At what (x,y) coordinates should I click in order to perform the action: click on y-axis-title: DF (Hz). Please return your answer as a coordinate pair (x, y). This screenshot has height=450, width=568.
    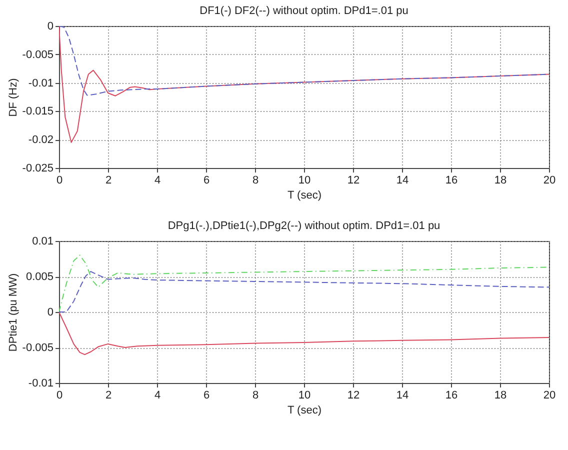
    Looking at the image, I should click on (13, 97).